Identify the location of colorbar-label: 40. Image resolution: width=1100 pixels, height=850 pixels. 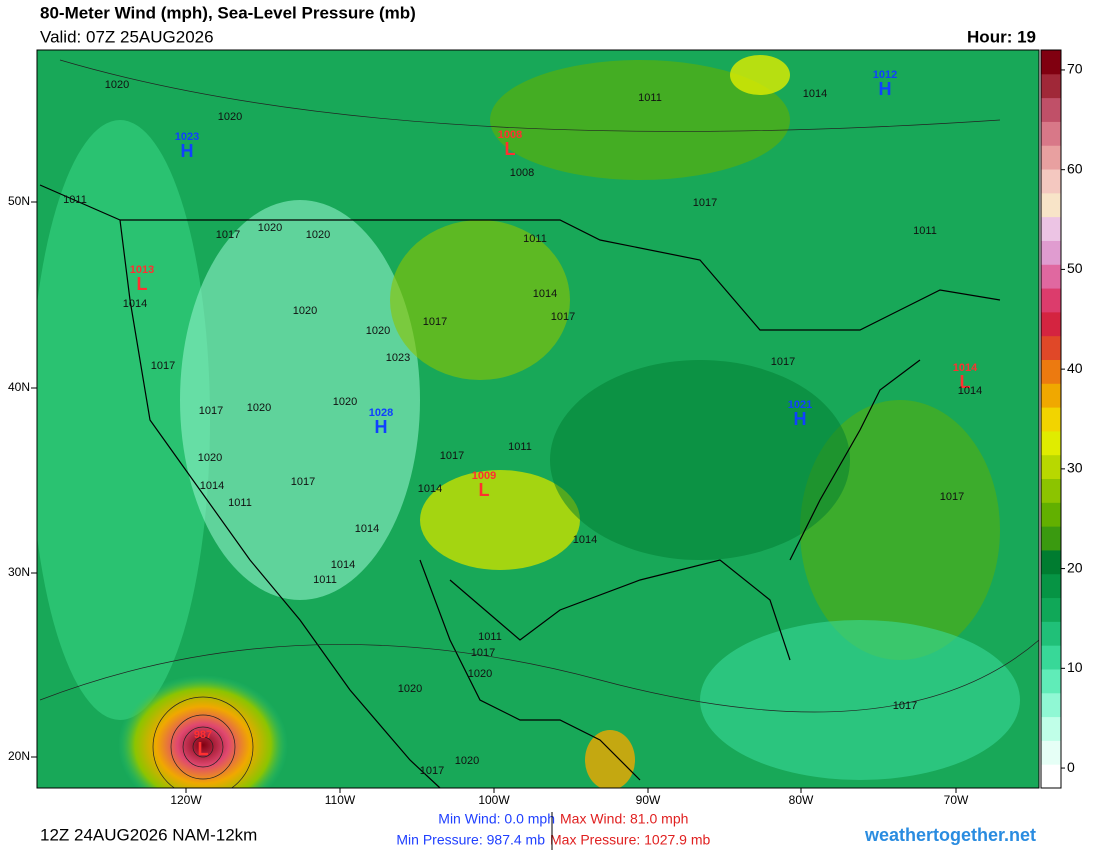
(1075, 368).